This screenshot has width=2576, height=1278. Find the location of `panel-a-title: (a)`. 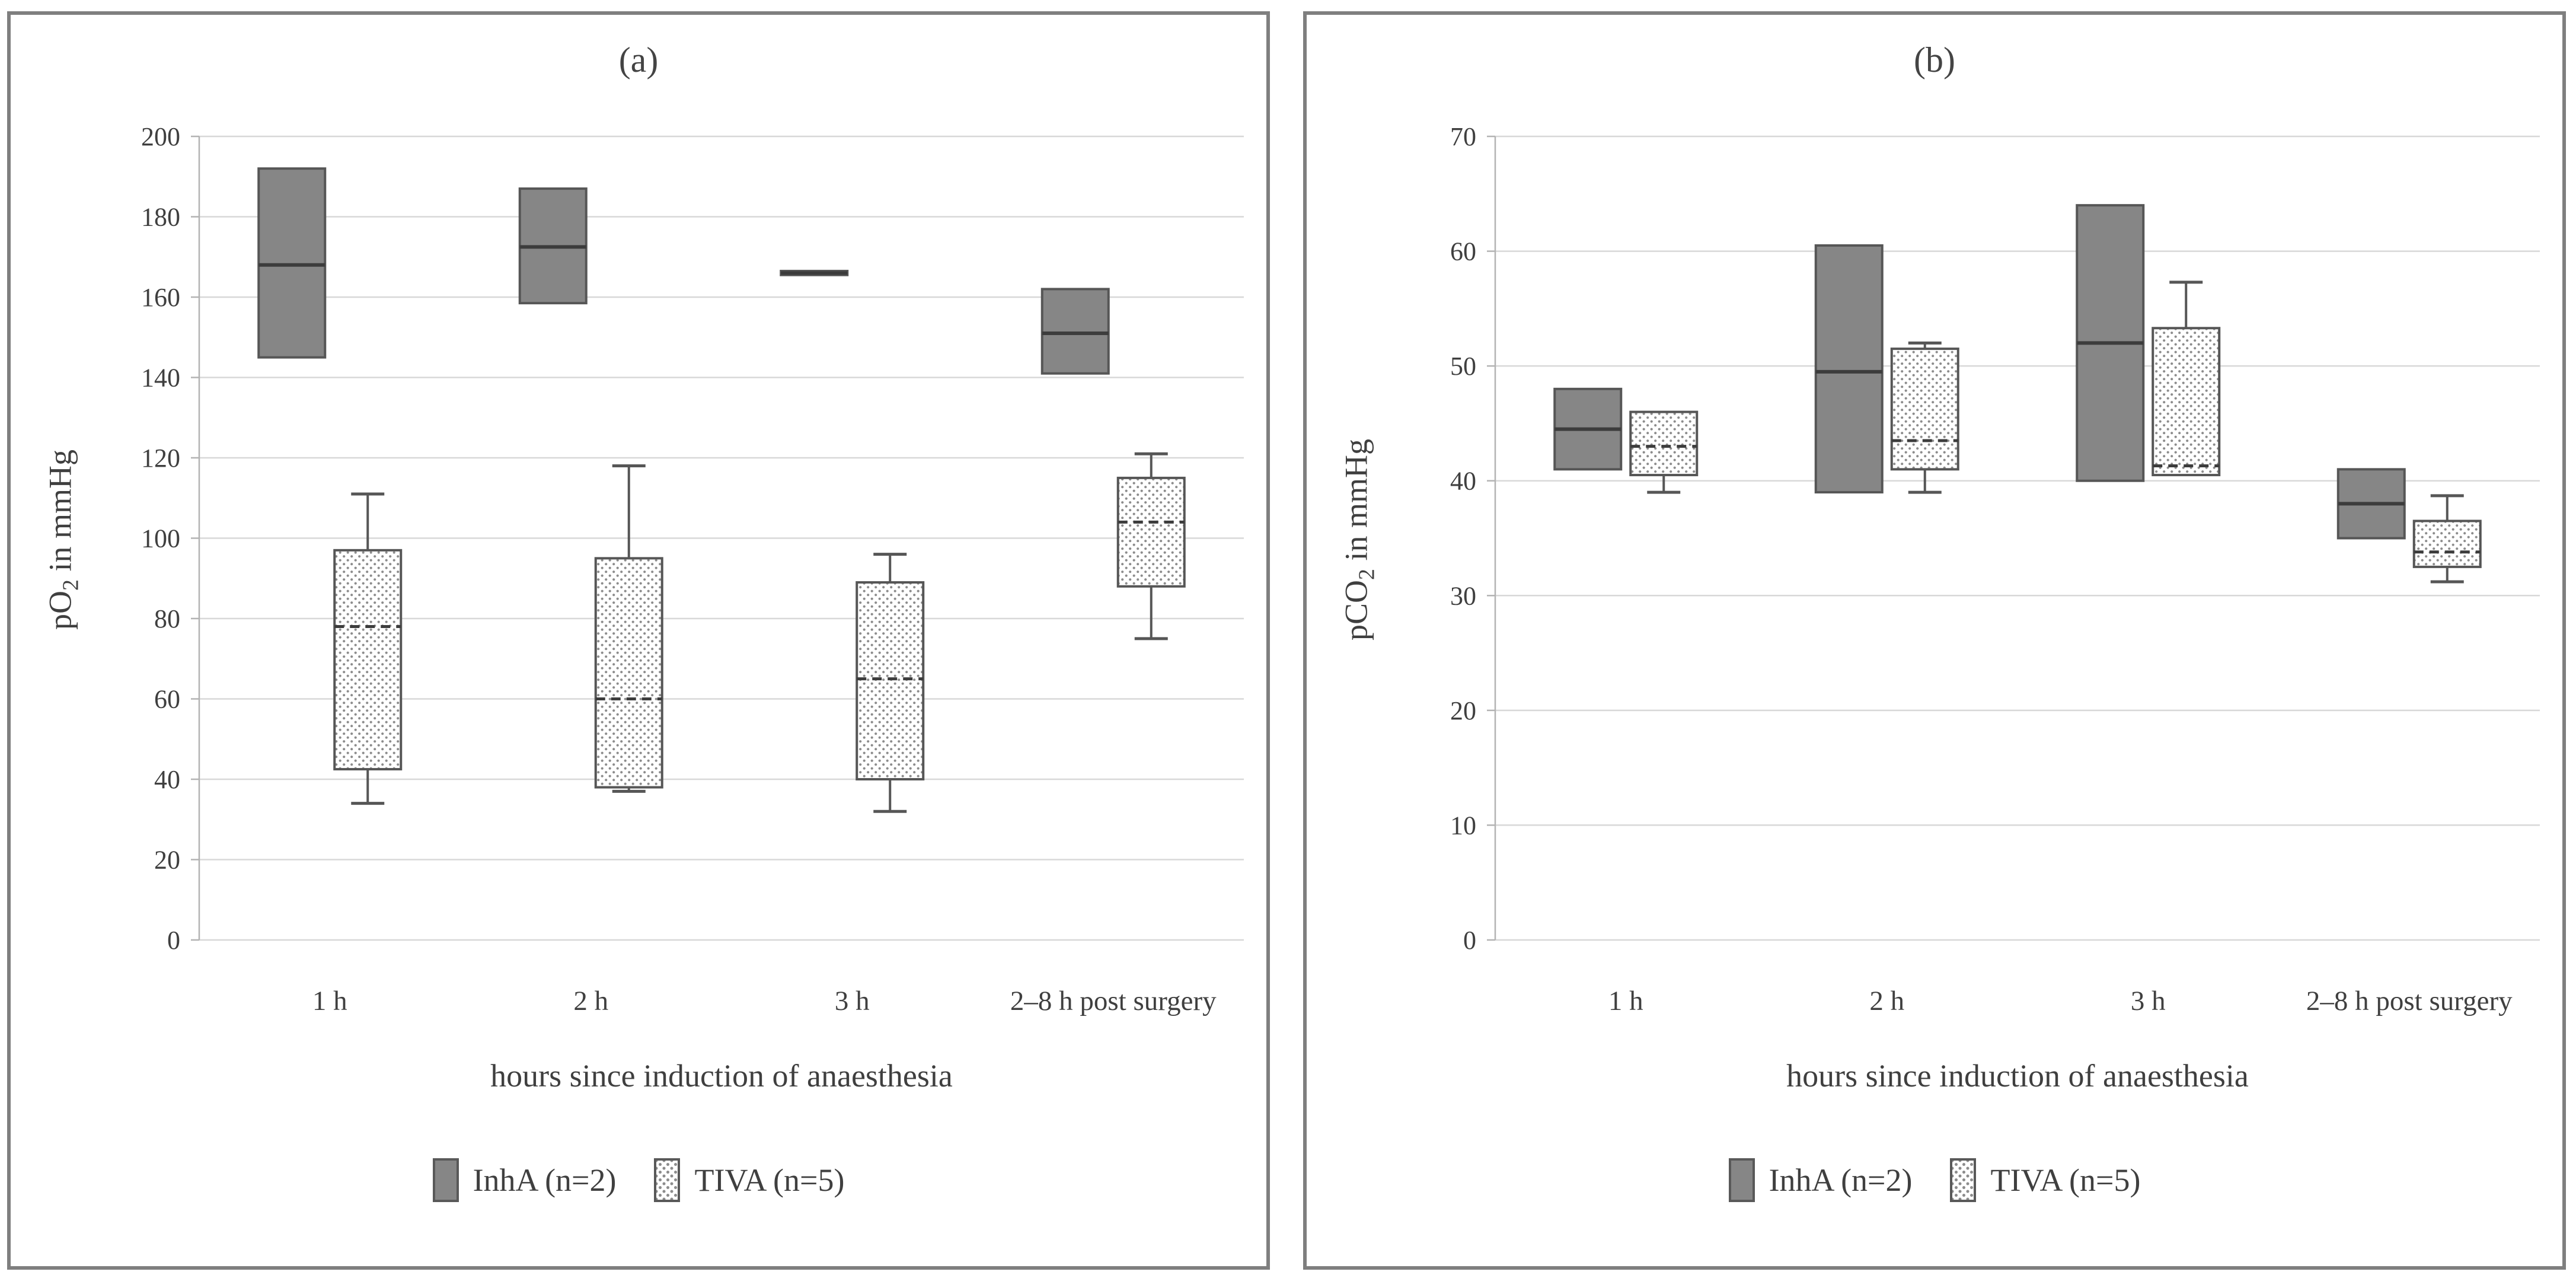

panel-a-title: (a) is located at coordinates (638, 59).